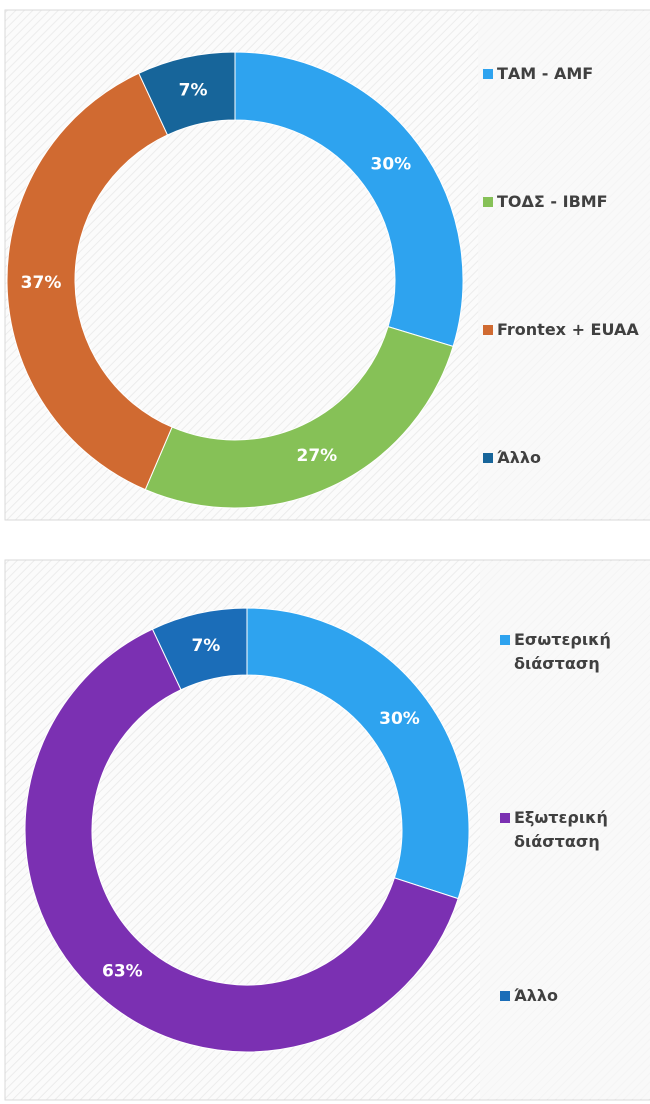  Describe the element at coordinates (41, 283) in the screenshot. I see `slice-label: 37%` at that location.